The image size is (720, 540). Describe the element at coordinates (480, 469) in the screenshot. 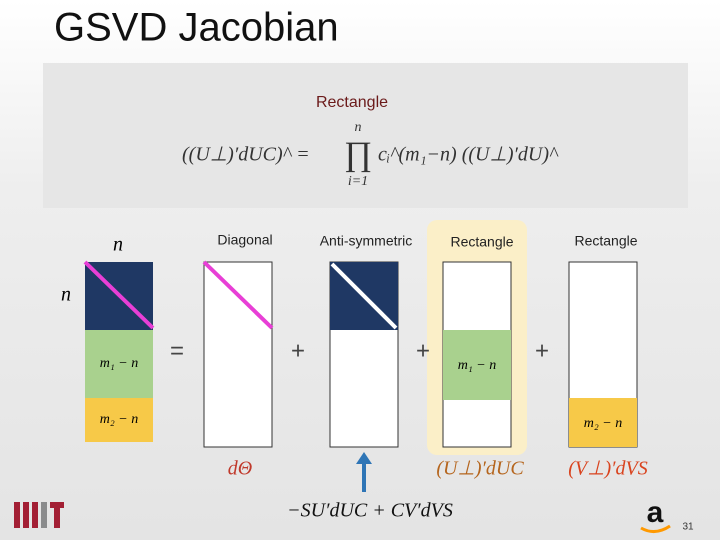

I see `term: (U⊥)′dUC` at that location.